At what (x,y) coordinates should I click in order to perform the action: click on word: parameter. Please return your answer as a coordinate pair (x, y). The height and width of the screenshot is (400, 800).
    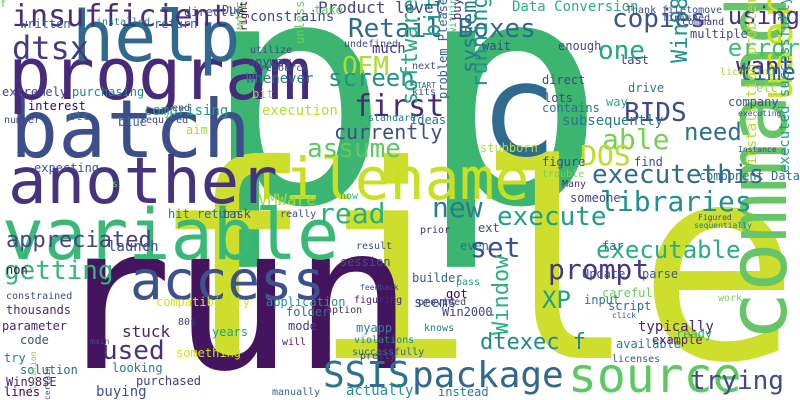
    Looking at the image, I should click on (35, 326).